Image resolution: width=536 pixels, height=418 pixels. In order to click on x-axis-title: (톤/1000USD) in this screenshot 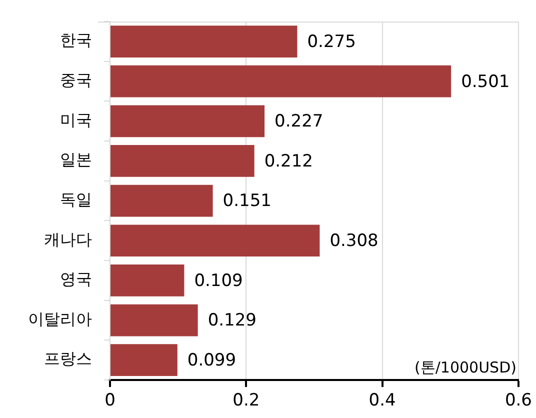, I will do `click(465, 367)`.